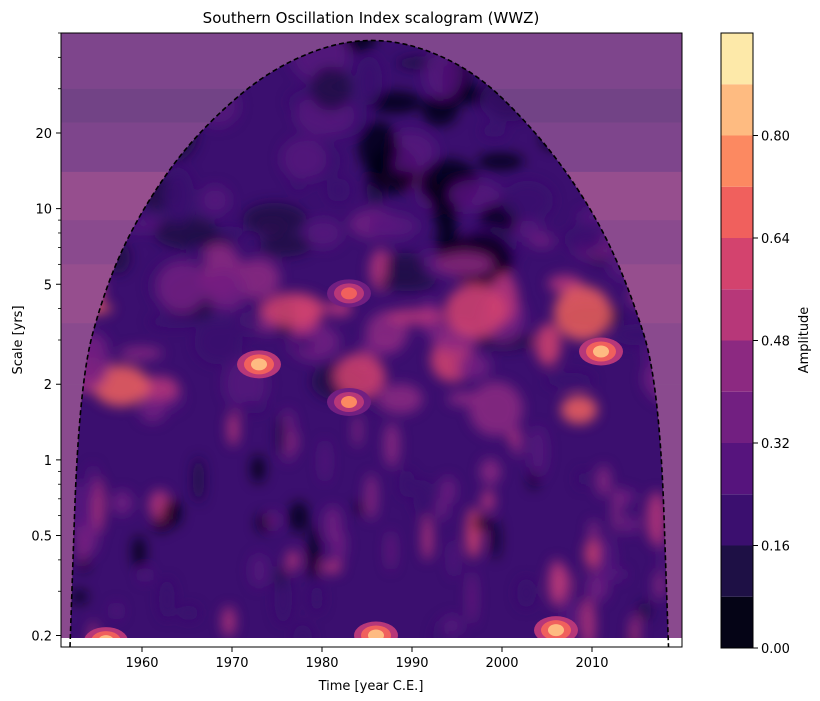  I want to click on y-tick-label: 2, so click(48, 385).